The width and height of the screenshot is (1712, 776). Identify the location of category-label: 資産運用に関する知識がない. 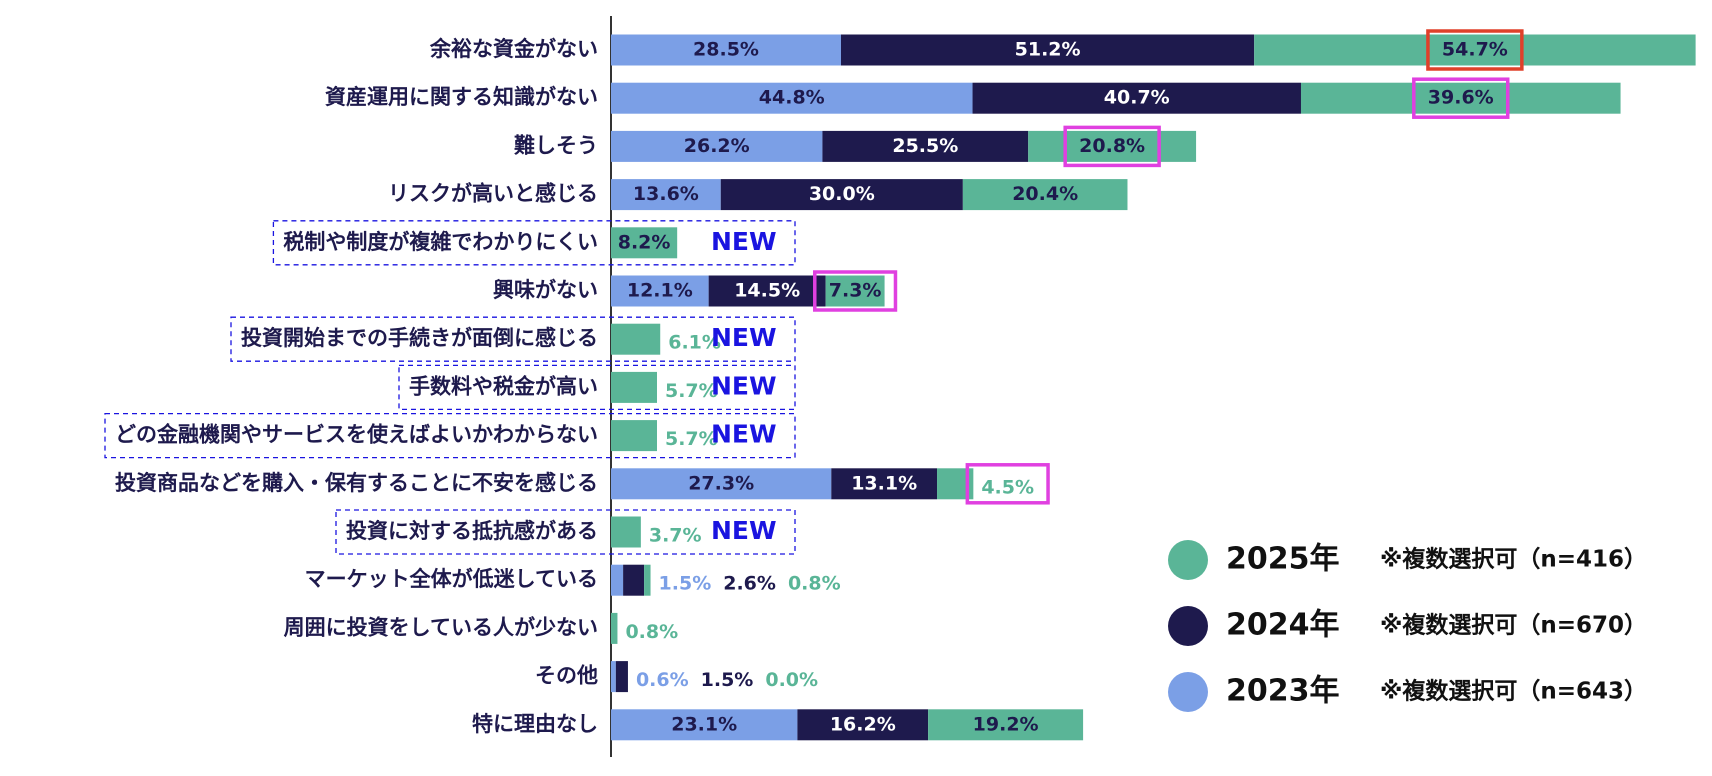
(461, 97).